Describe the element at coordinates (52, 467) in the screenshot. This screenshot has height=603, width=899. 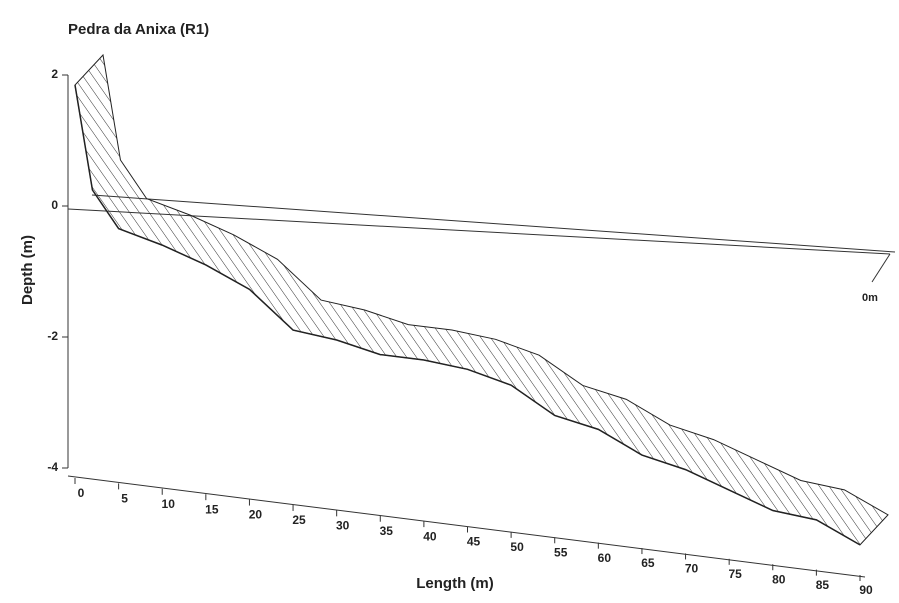
I see `y-tick-label: -4` at that location.